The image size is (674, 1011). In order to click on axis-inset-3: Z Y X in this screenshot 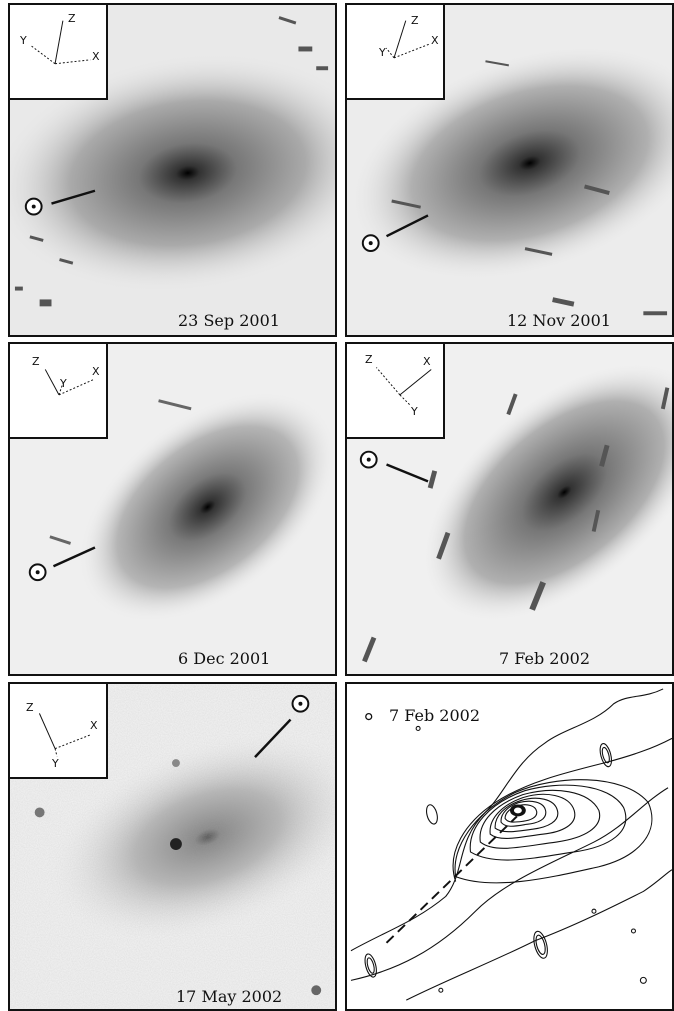, I will do `click(59, 391)`.